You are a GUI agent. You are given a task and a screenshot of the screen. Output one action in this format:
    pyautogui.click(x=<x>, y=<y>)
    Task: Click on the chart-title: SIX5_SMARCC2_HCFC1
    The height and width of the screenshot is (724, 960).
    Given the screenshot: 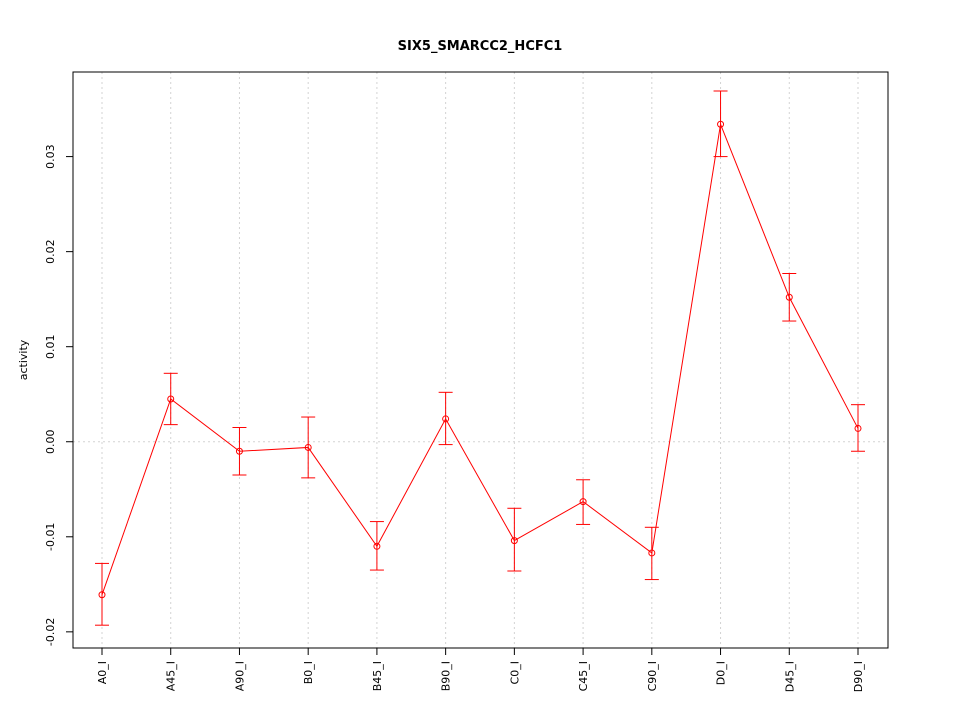 What is the action you would take?
    pyautogui.click(x=480, y=46)
    